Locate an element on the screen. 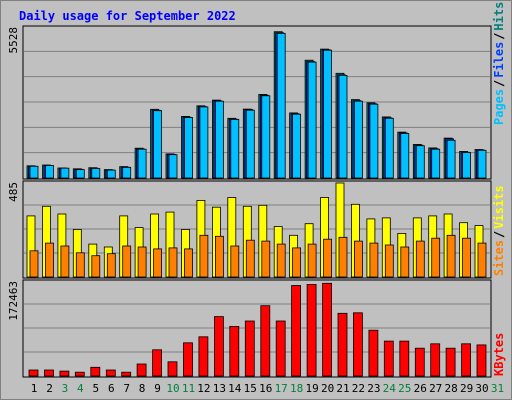  kbytes-y-max-label: 172463 is located at coordinates (13, 301).